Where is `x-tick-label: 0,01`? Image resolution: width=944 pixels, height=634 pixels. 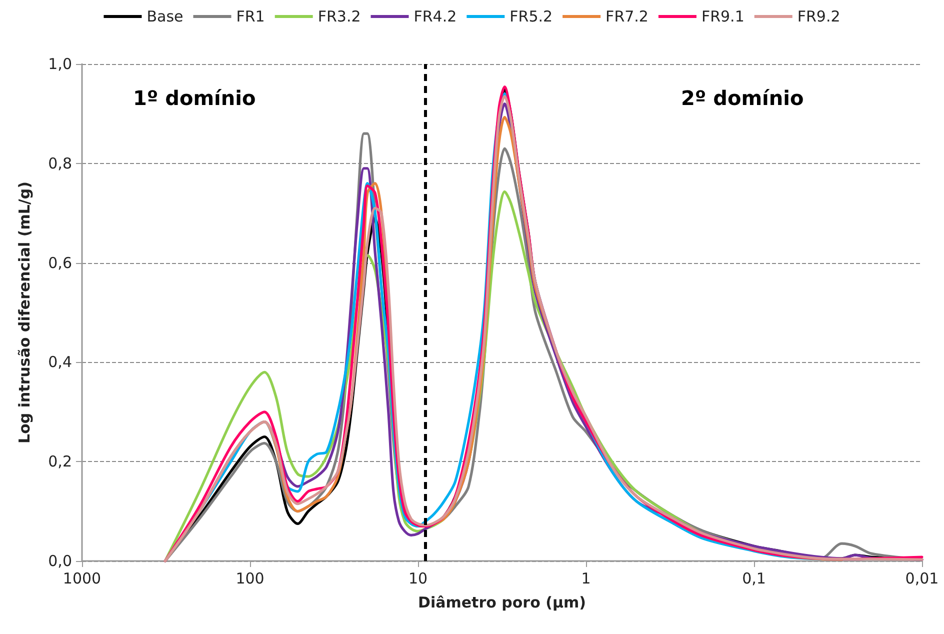 x-tick-label: 0,01 is located at coordinates (922, 579).